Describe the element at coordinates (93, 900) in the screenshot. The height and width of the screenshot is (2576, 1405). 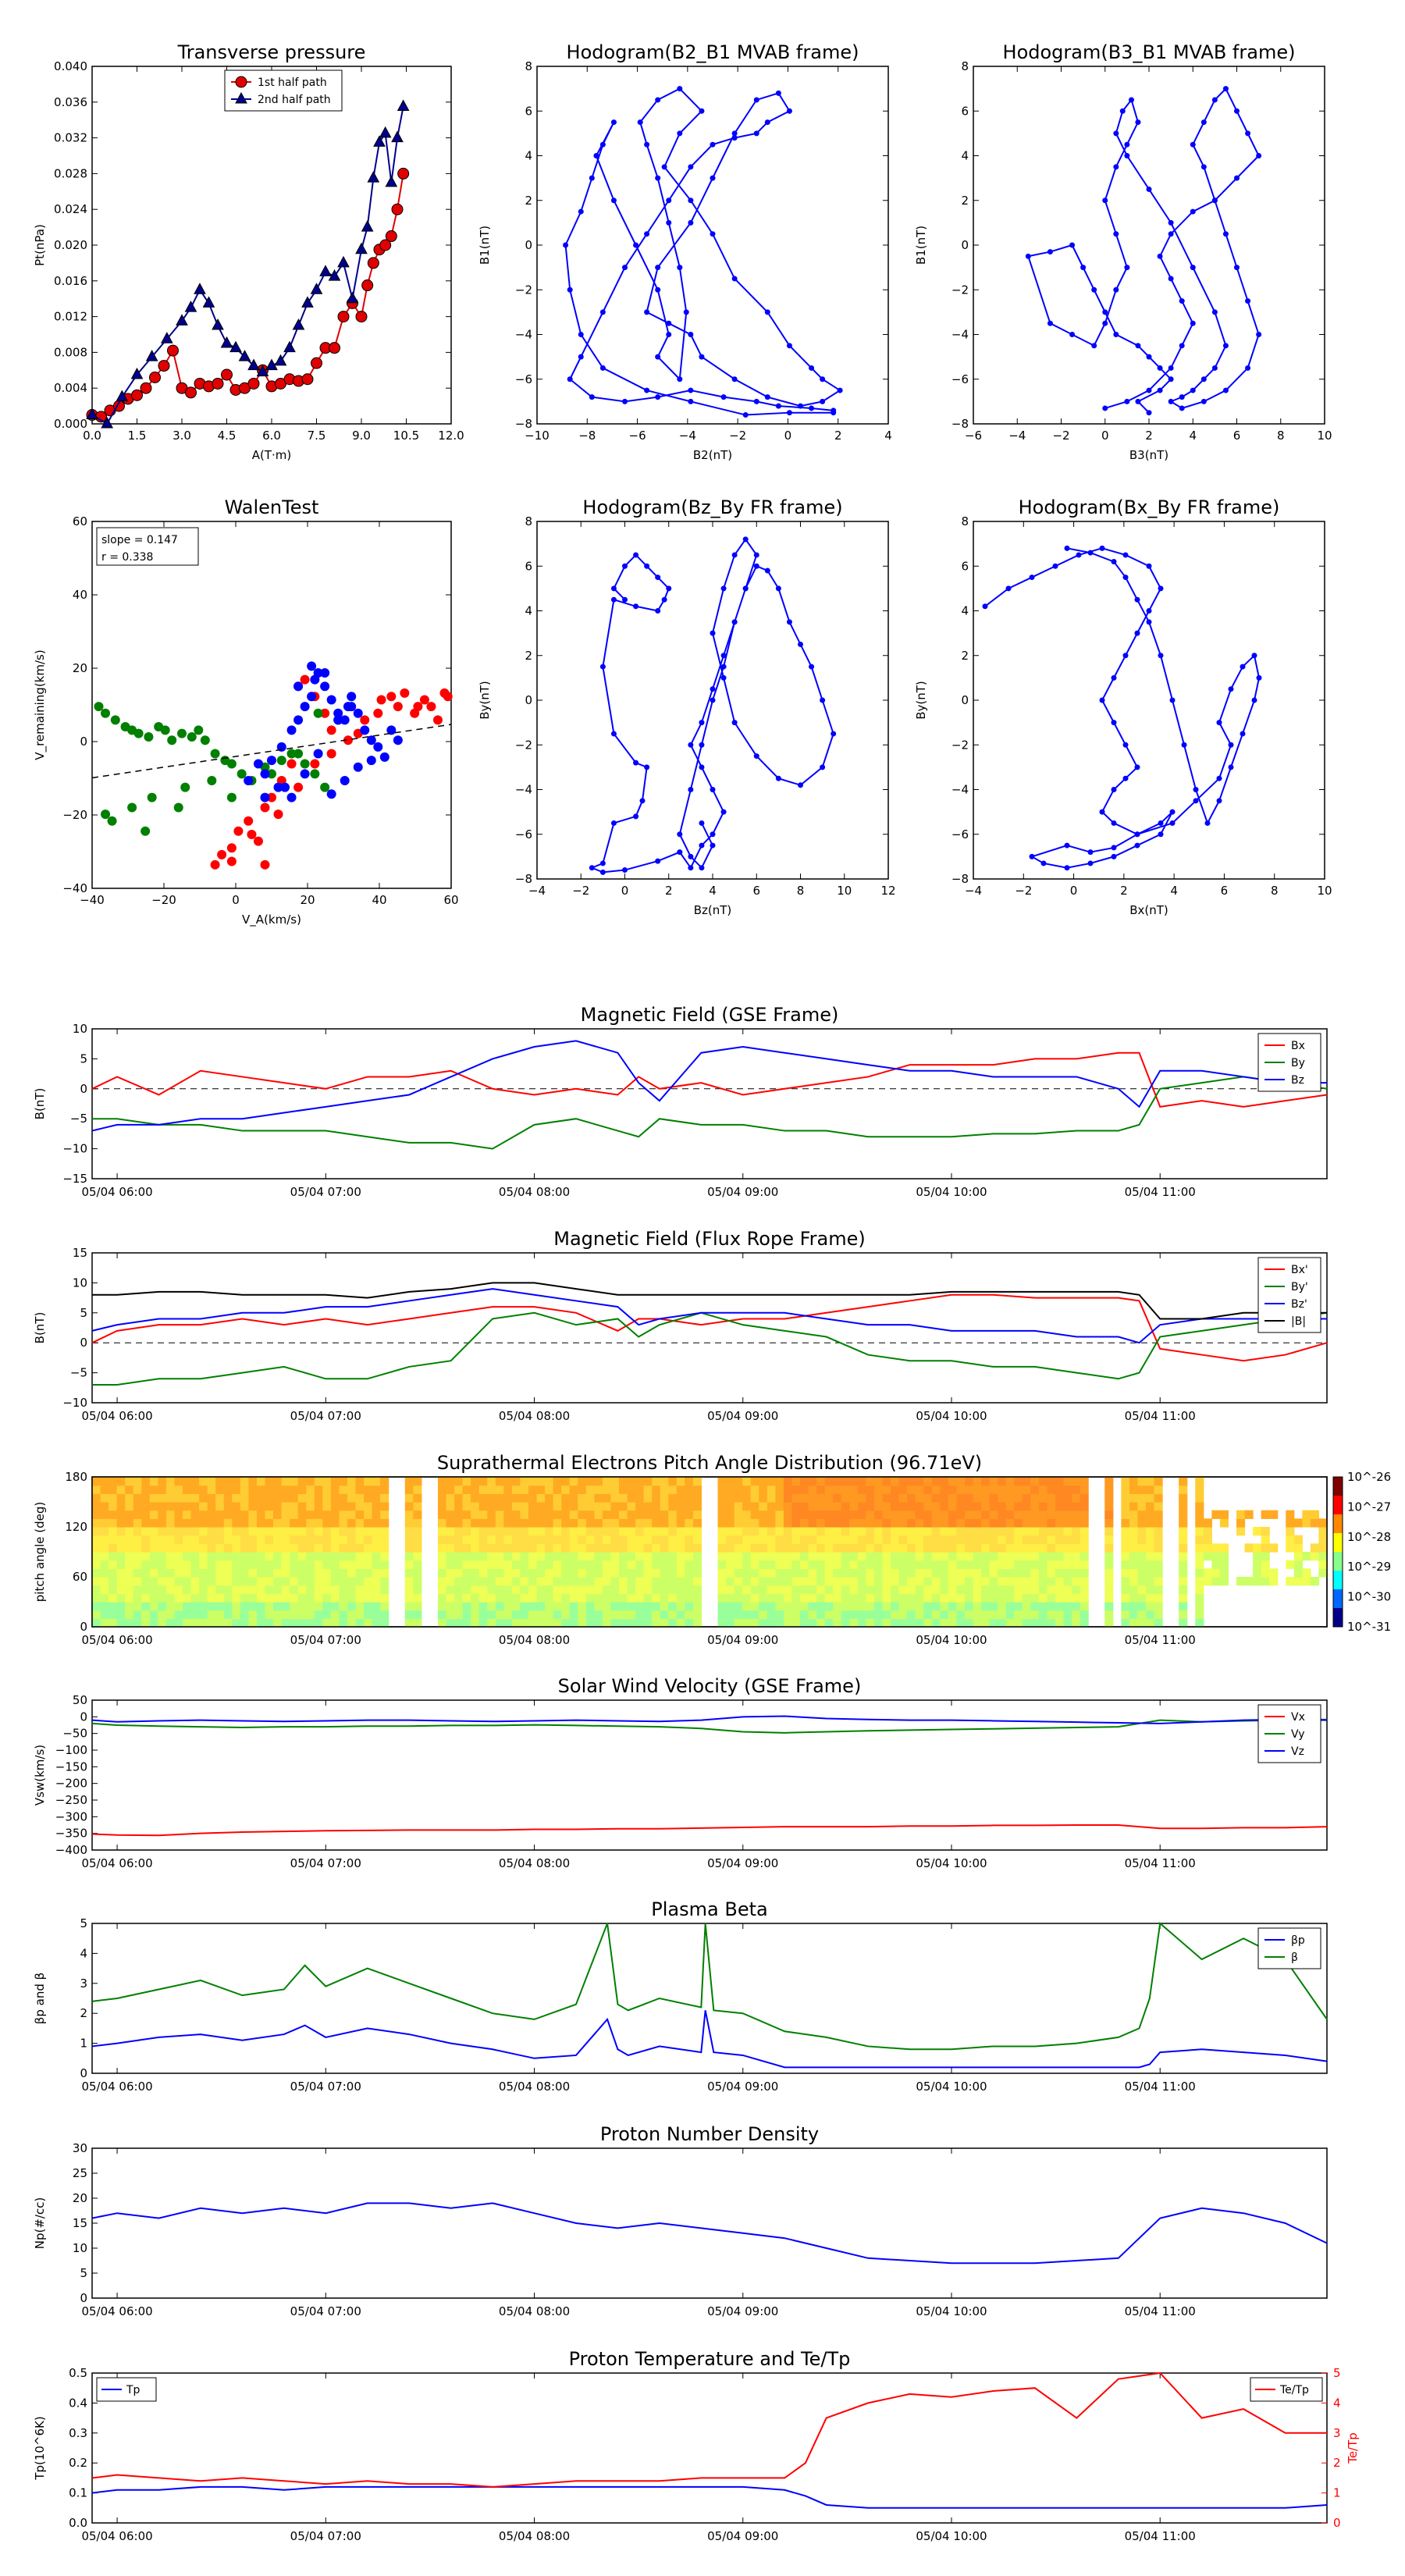
I see `walen-xtick-label: −40` at that location.